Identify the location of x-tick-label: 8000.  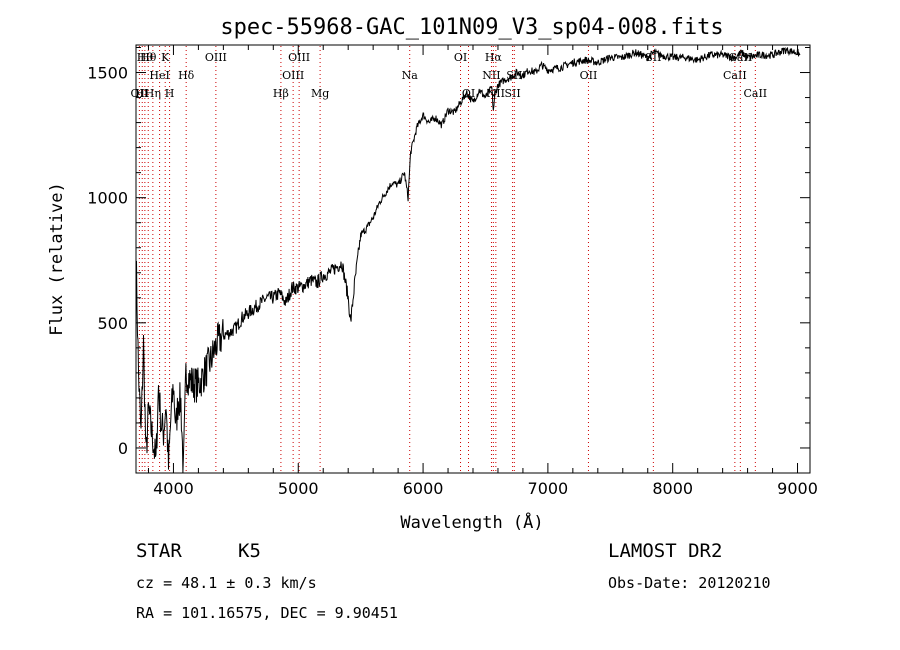
(672, 488).